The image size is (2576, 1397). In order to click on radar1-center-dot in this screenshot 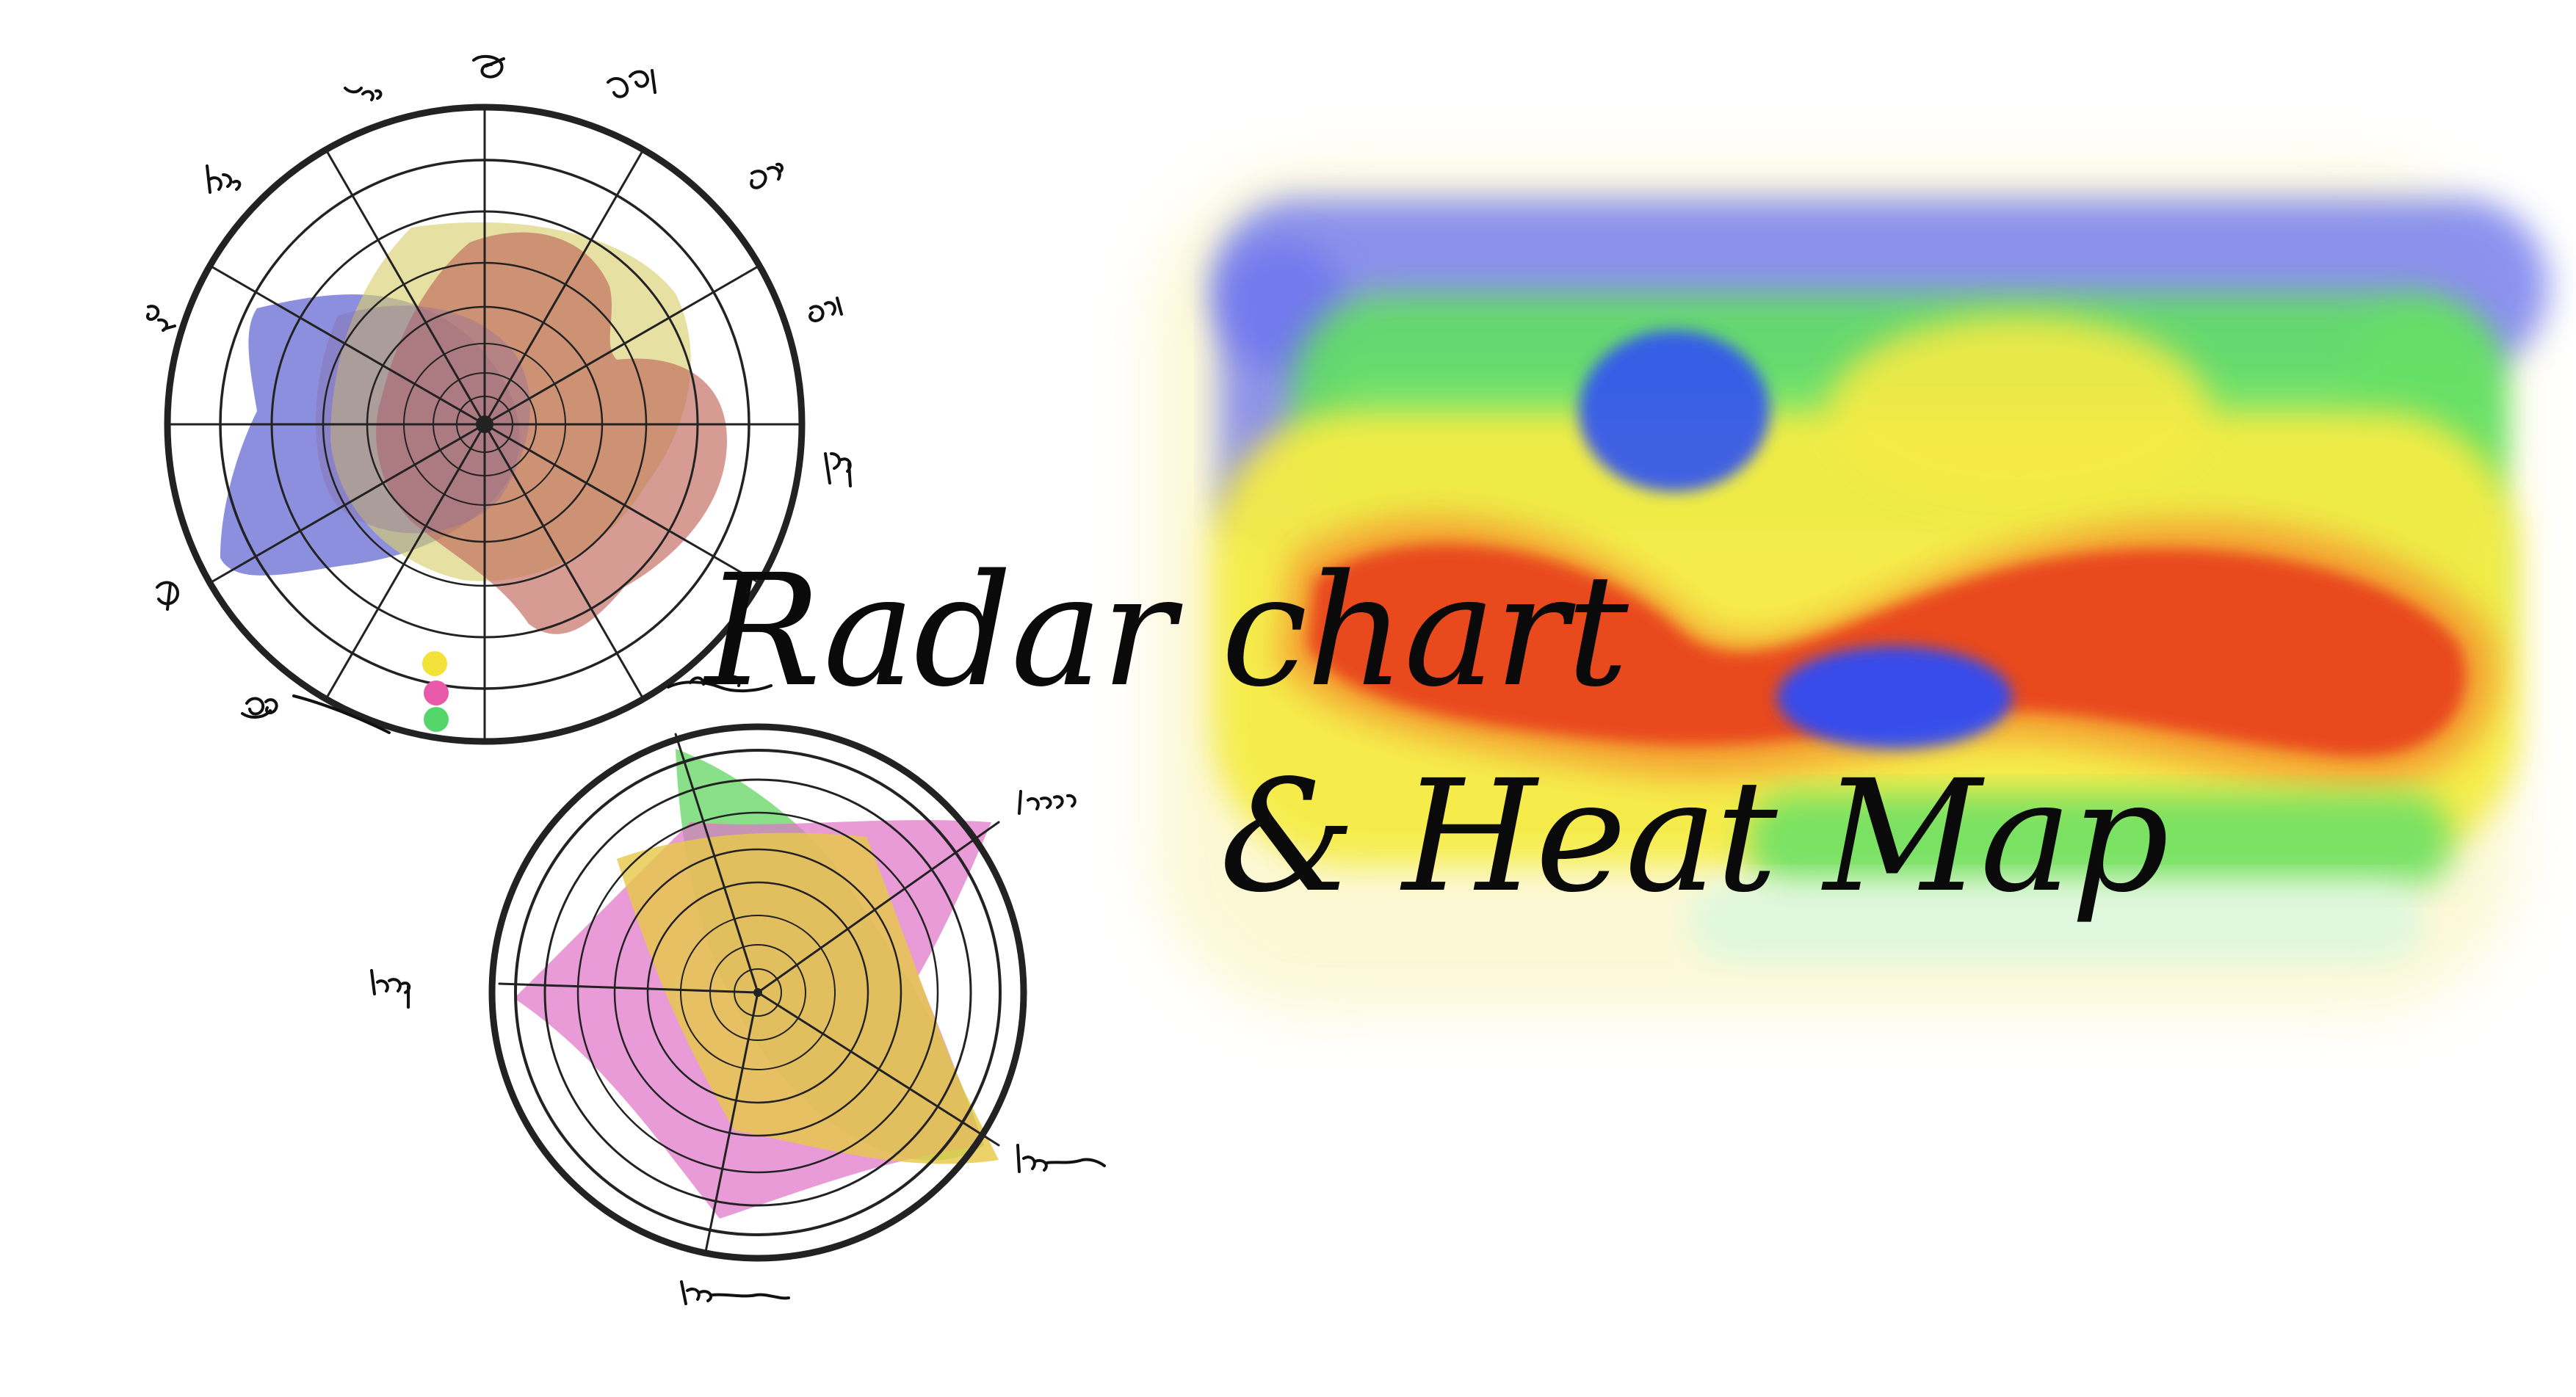, I will do `click(484, 425)`.